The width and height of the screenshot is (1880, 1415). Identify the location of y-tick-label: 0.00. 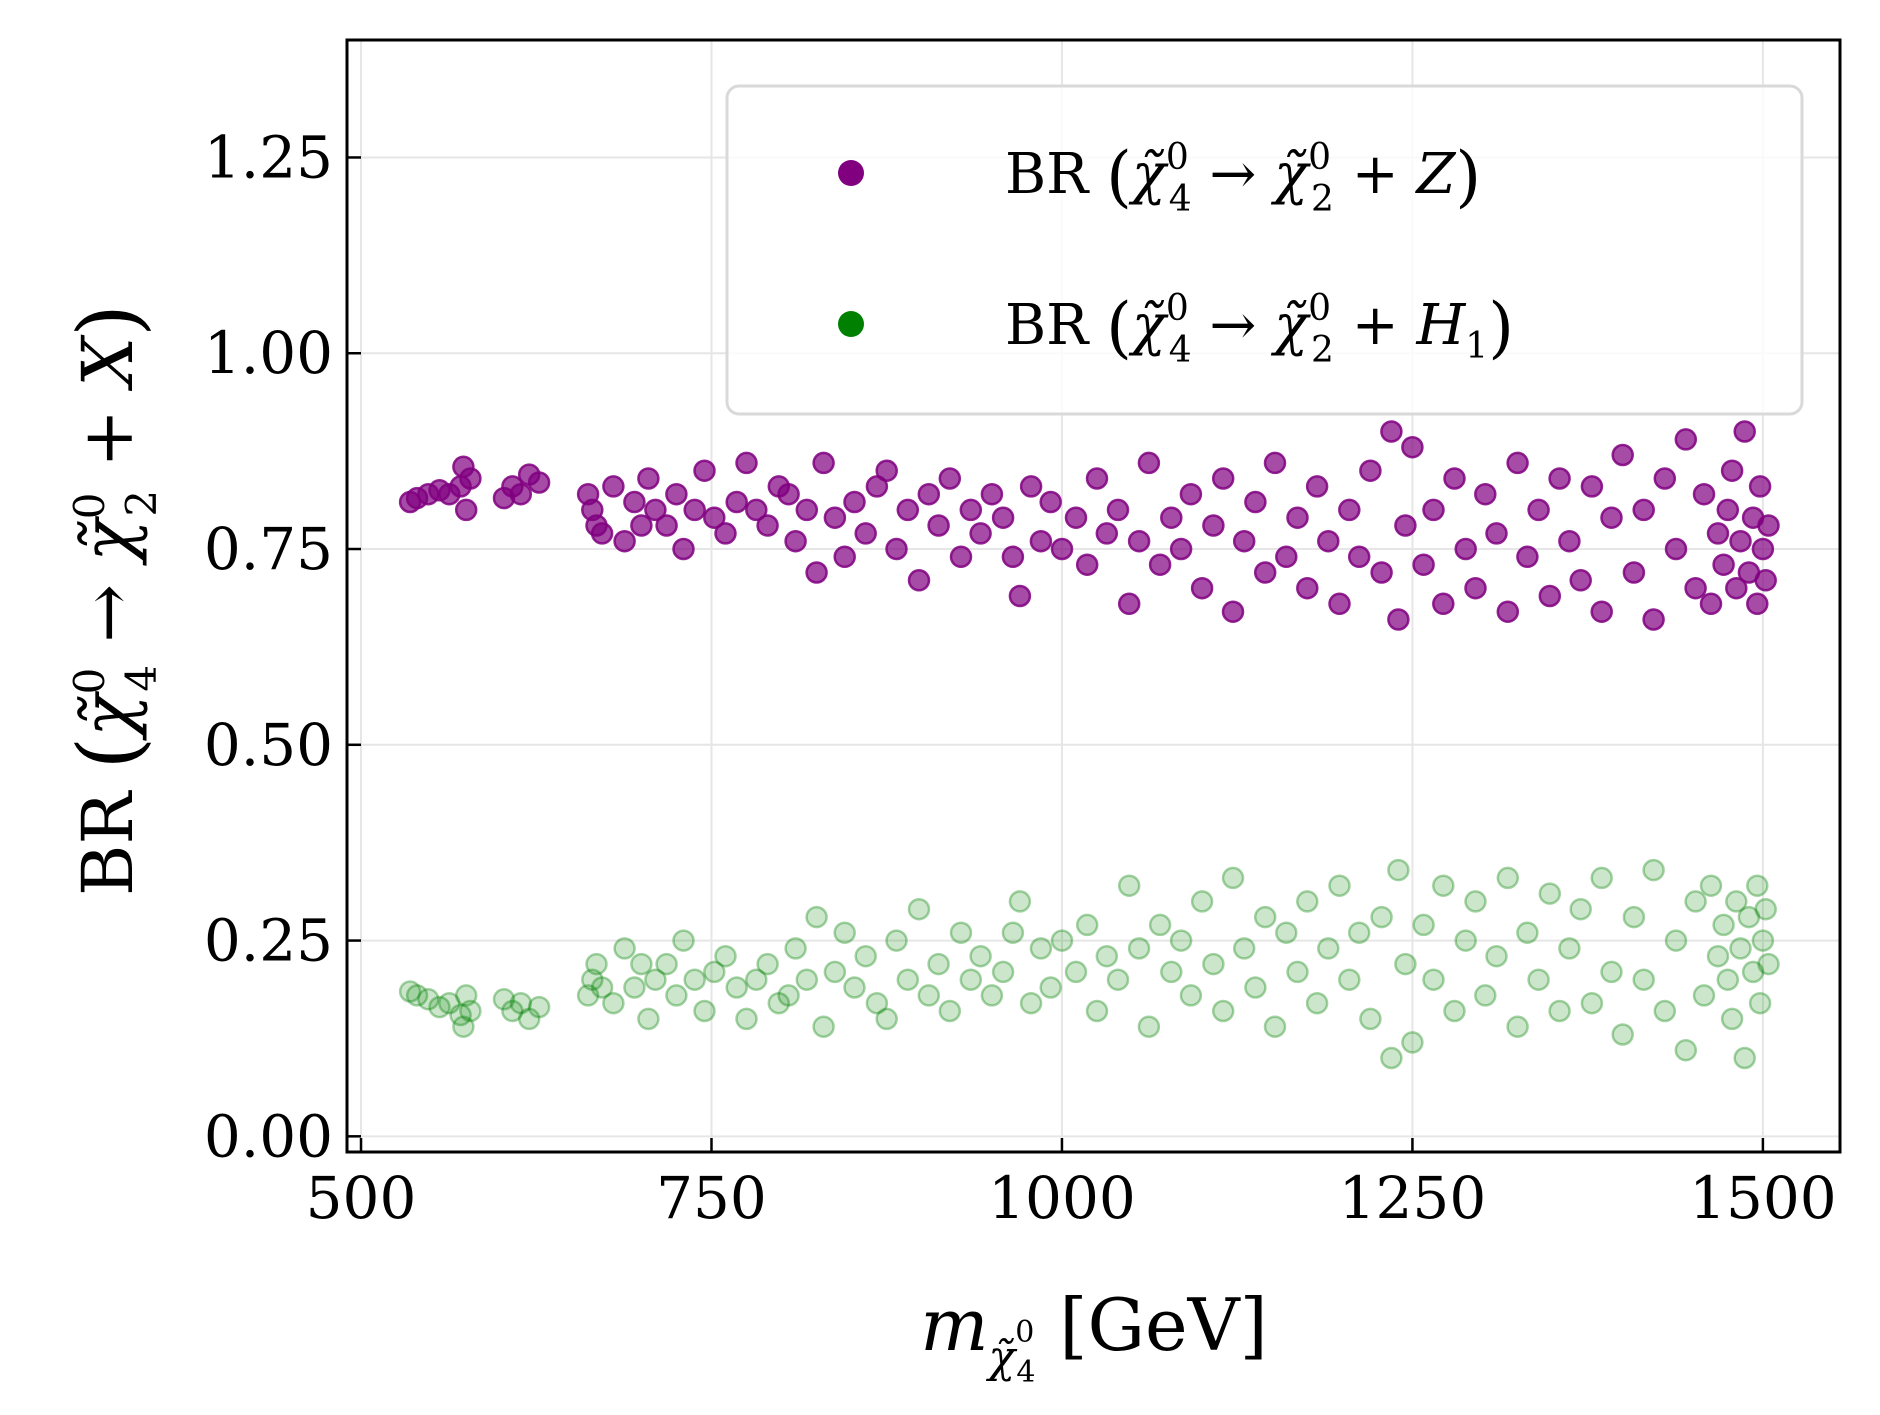
(268, 1136).